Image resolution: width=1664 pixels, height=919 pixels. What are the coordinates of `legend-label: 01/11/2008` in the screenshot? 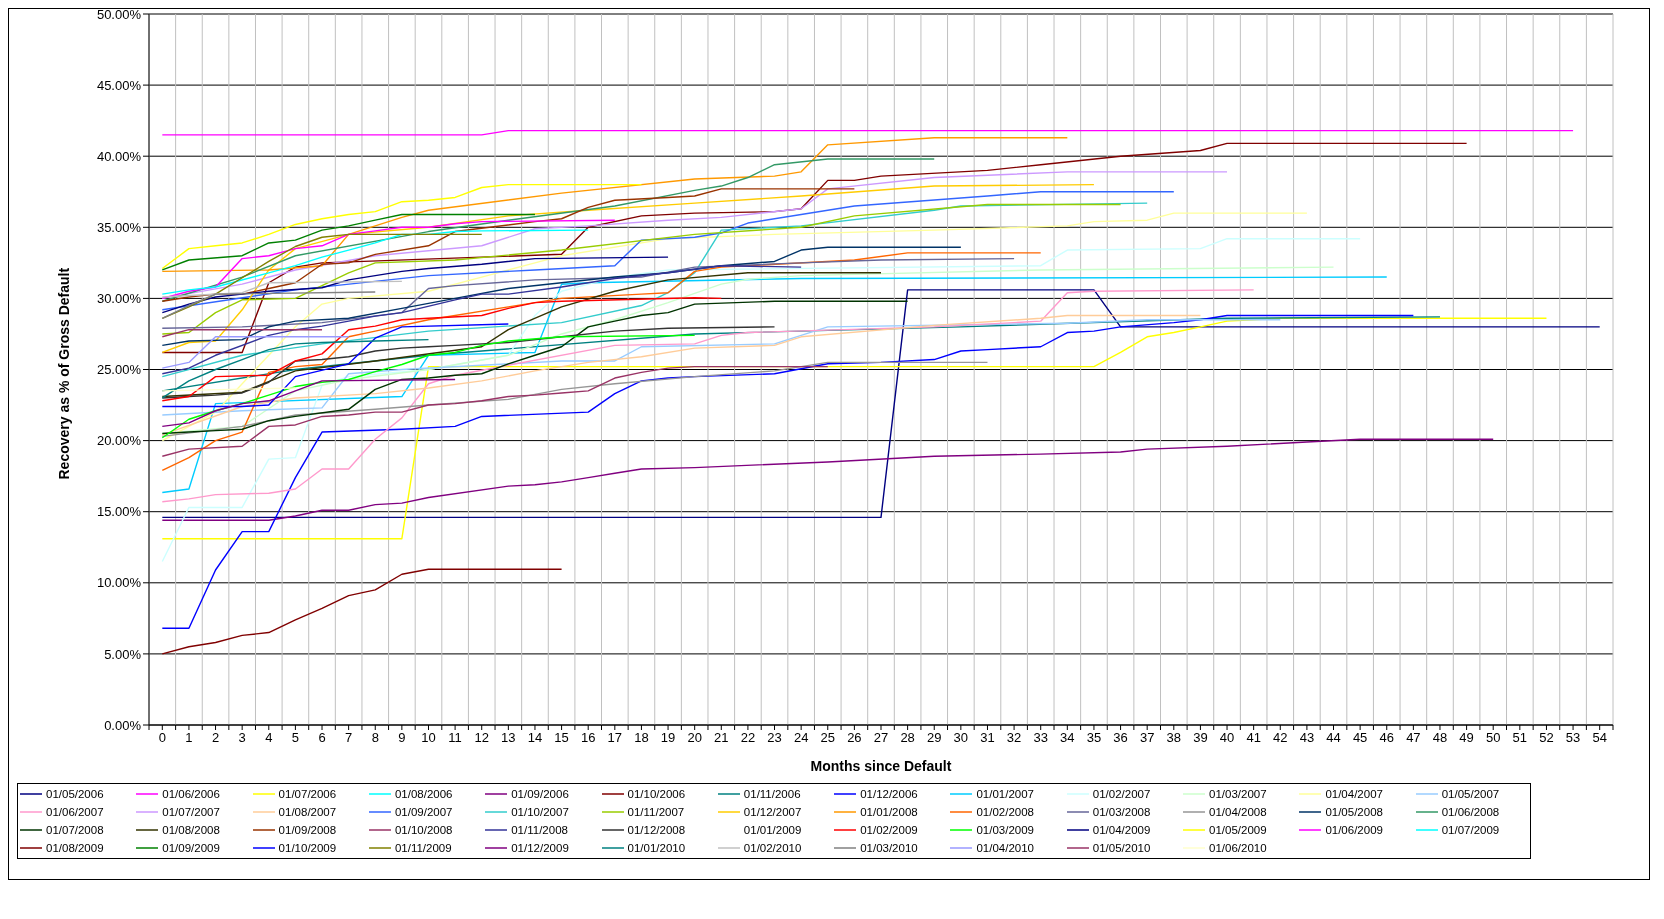 It's located at (539, 830).